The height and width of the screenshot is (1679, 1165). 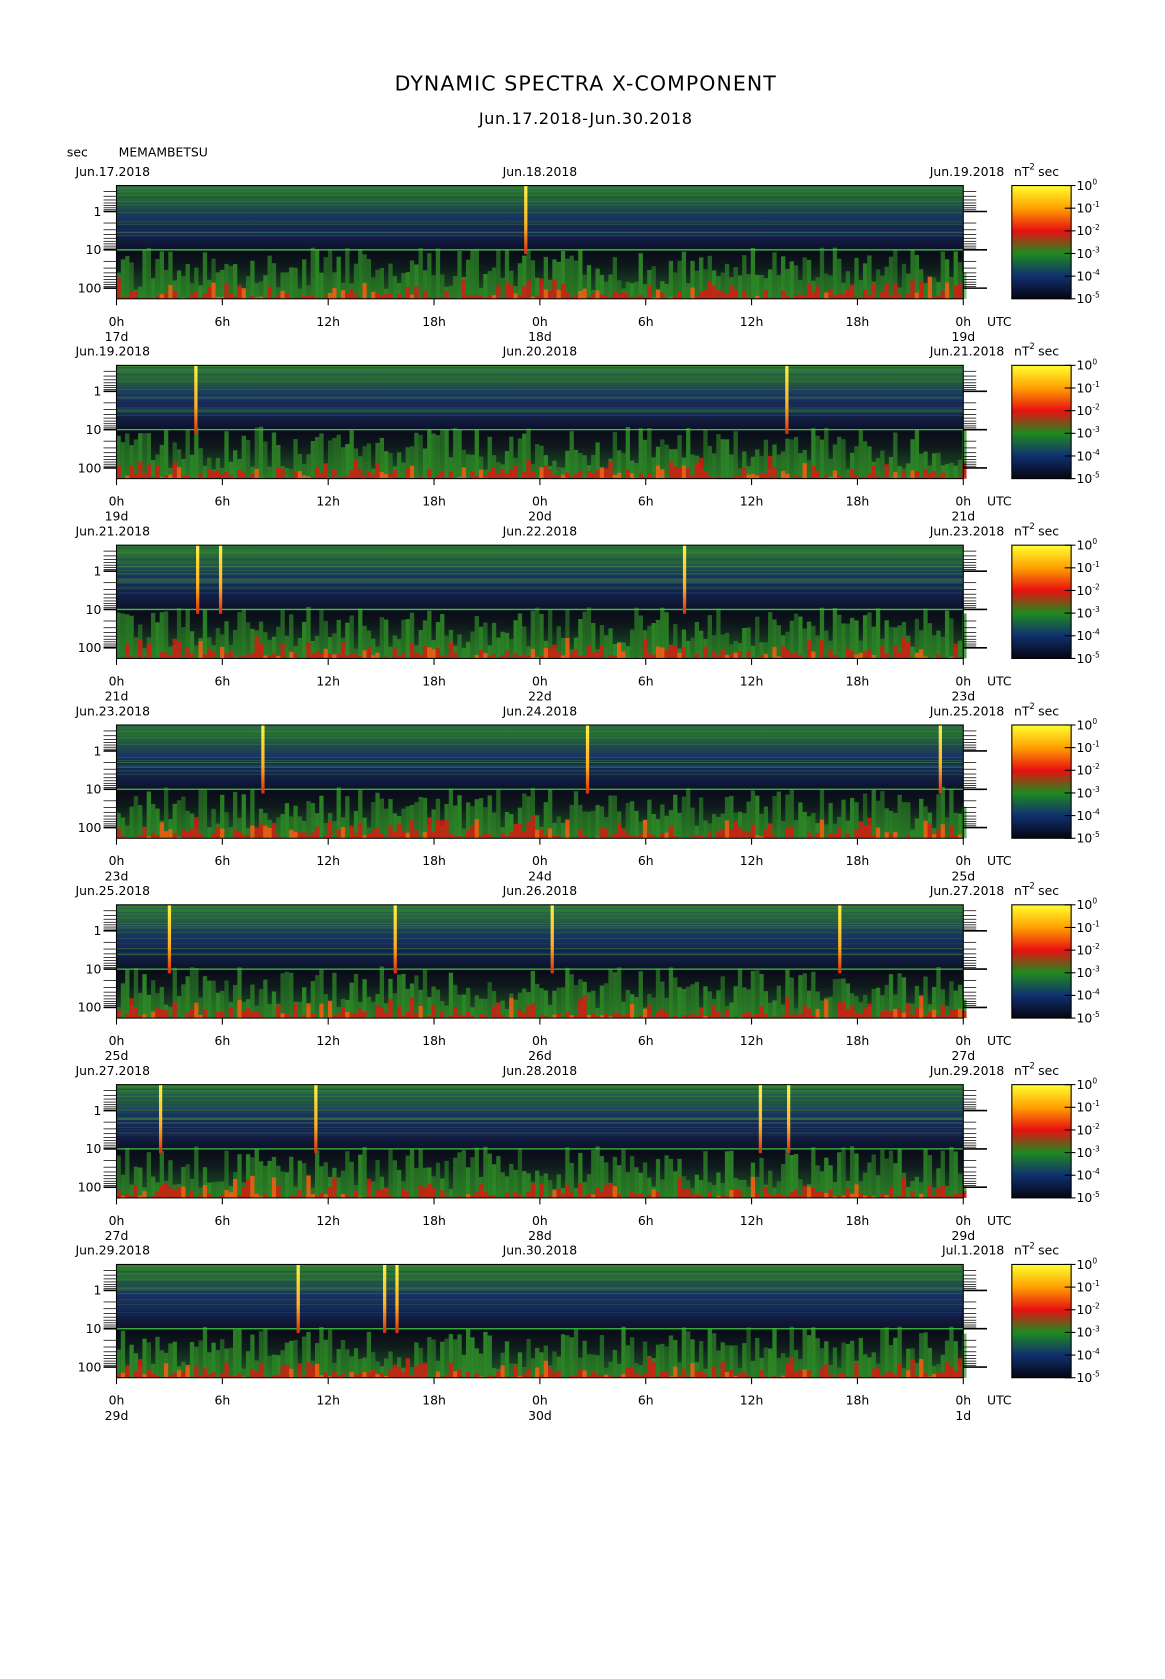 I want to click on y-tick-label: 1, so click(x=98, y=211).